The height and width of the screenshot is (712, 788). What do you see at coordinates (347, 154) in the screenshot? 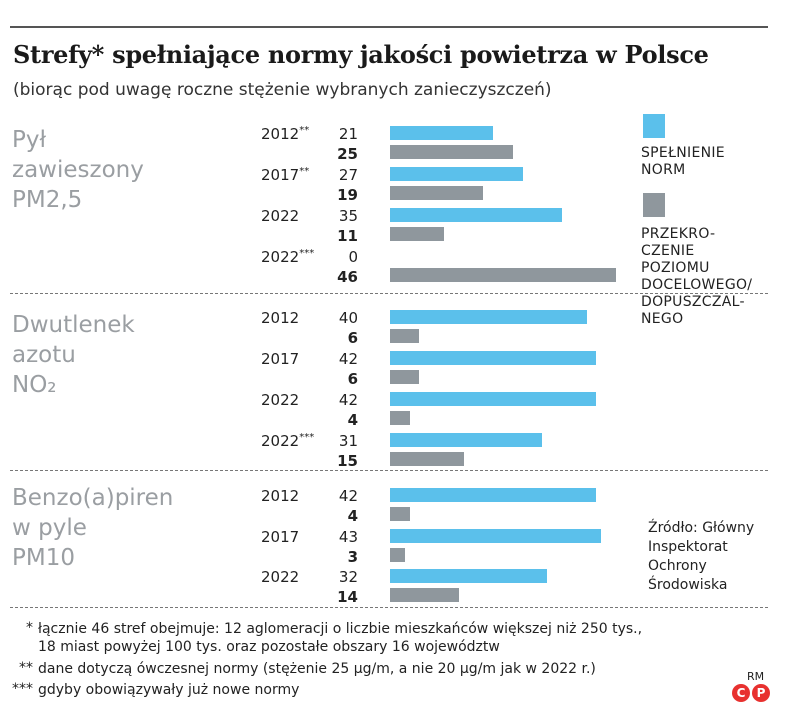
I see `value-label-exceeds: 25` at bounding box center [347, 154].